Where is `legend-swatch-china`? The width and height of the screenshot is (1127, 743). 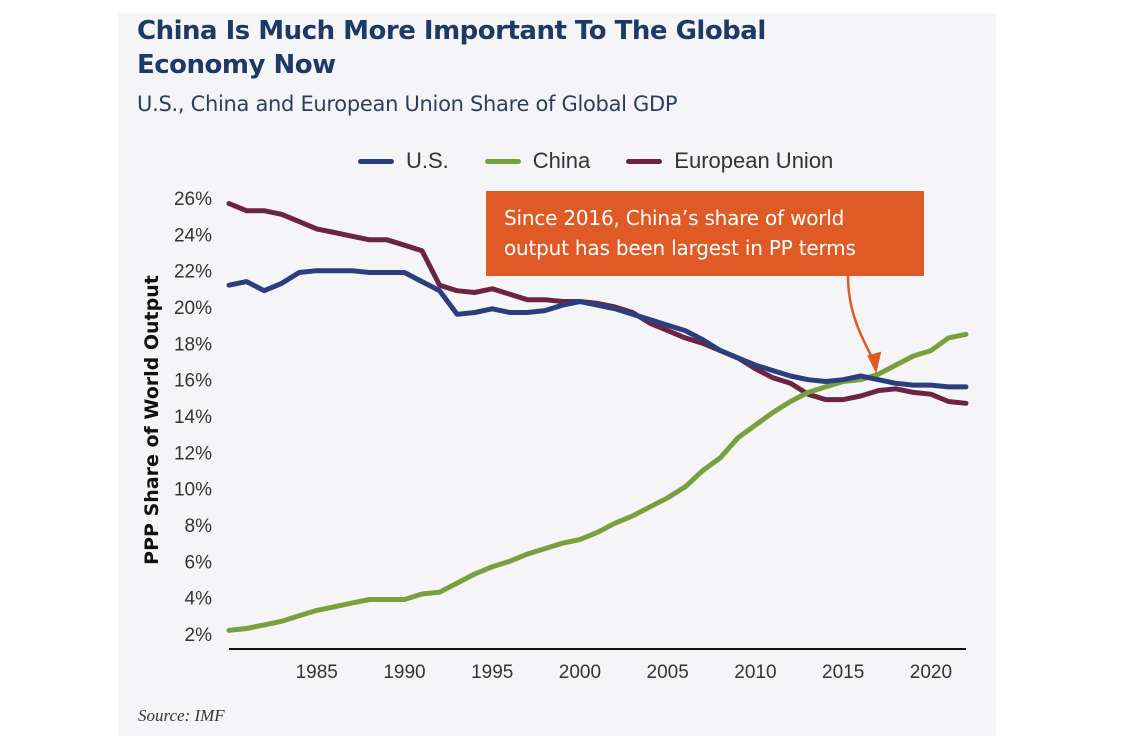 legend-swatch-china is located at coordinates (502, 161).